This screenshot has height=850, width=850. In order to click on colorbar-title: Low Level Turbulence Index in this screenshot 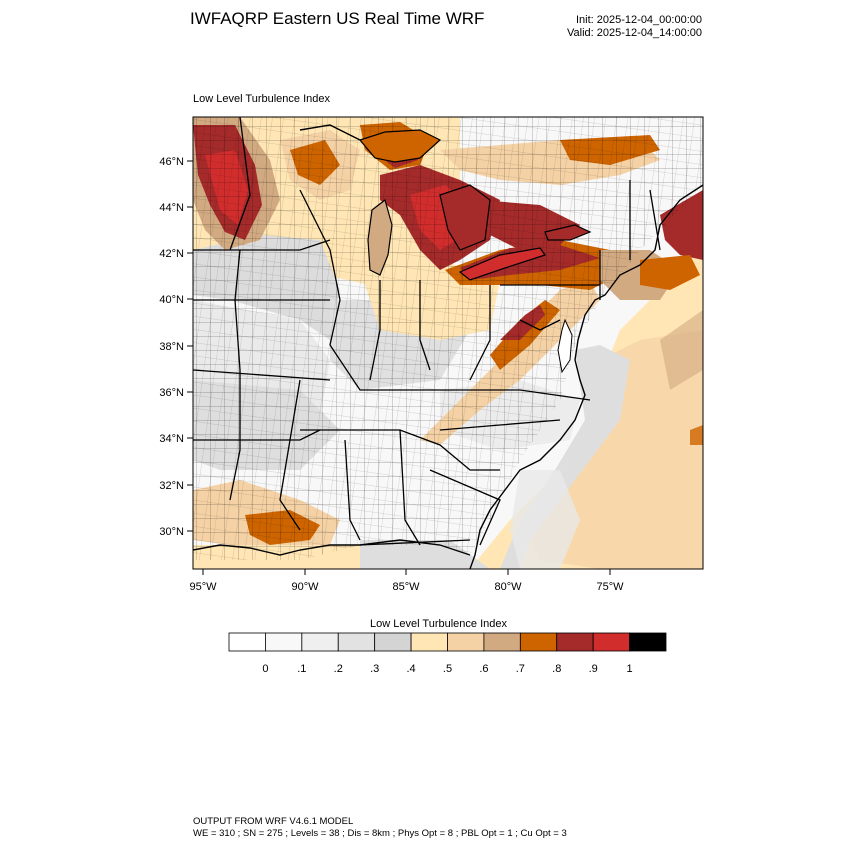, I will do `click(438, 624)`.